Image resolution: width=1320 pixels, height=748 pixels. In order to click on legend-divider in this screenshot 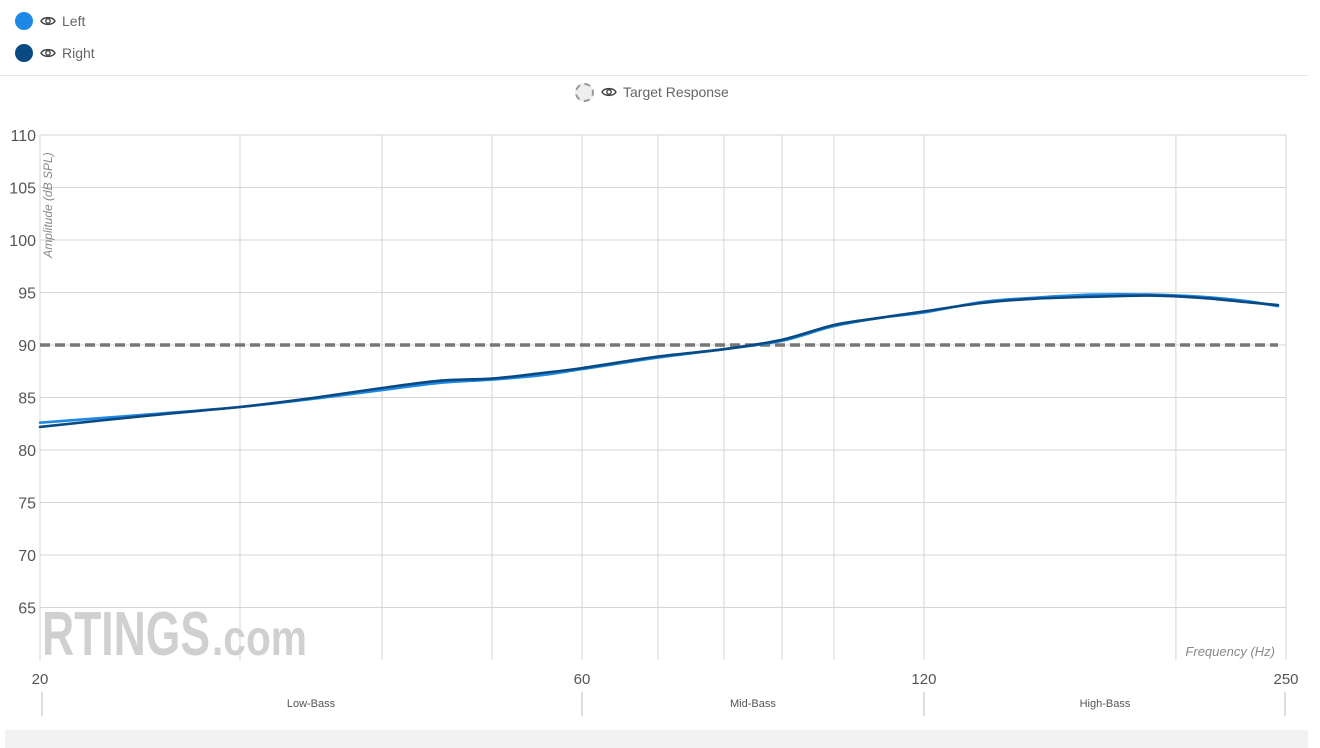, I will do `click(654, 75)`.